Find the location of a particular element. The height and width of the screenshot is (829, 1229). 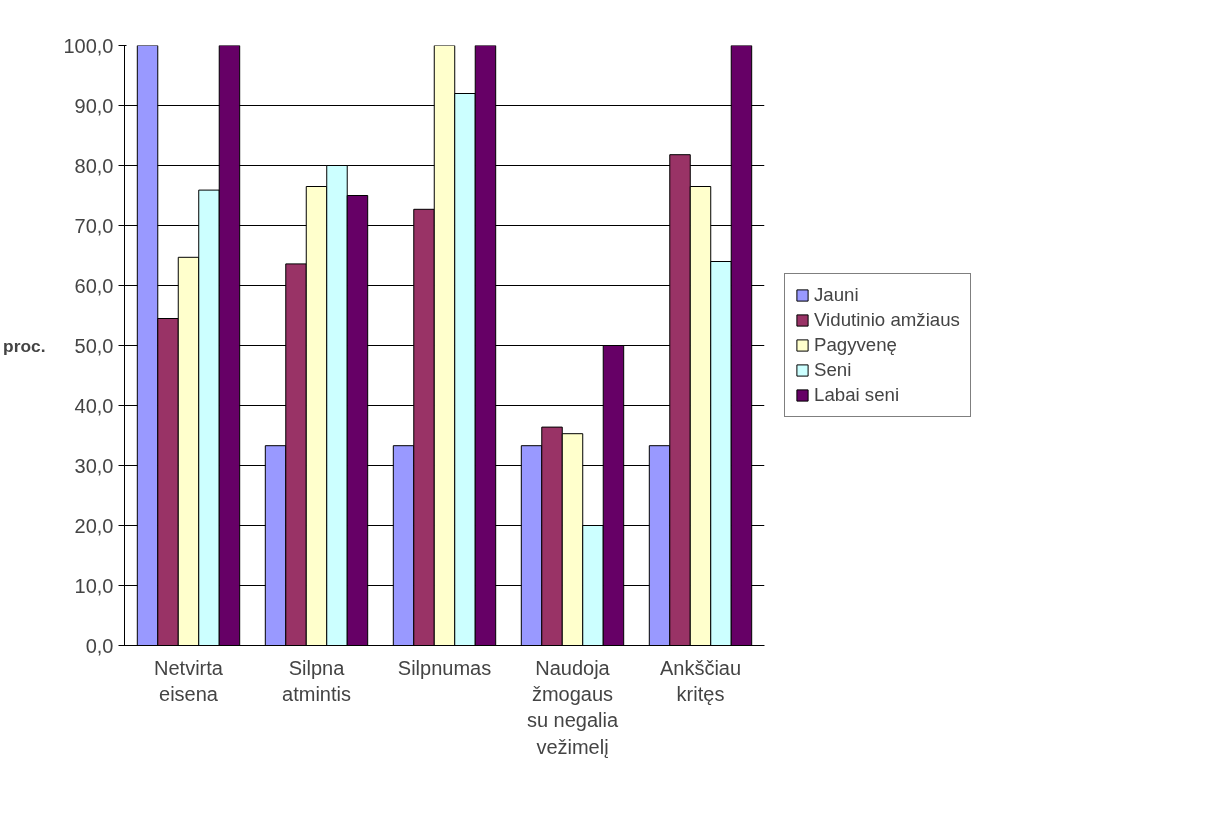

y-tick-label: 10,0 is located at coordinates (94, 585).